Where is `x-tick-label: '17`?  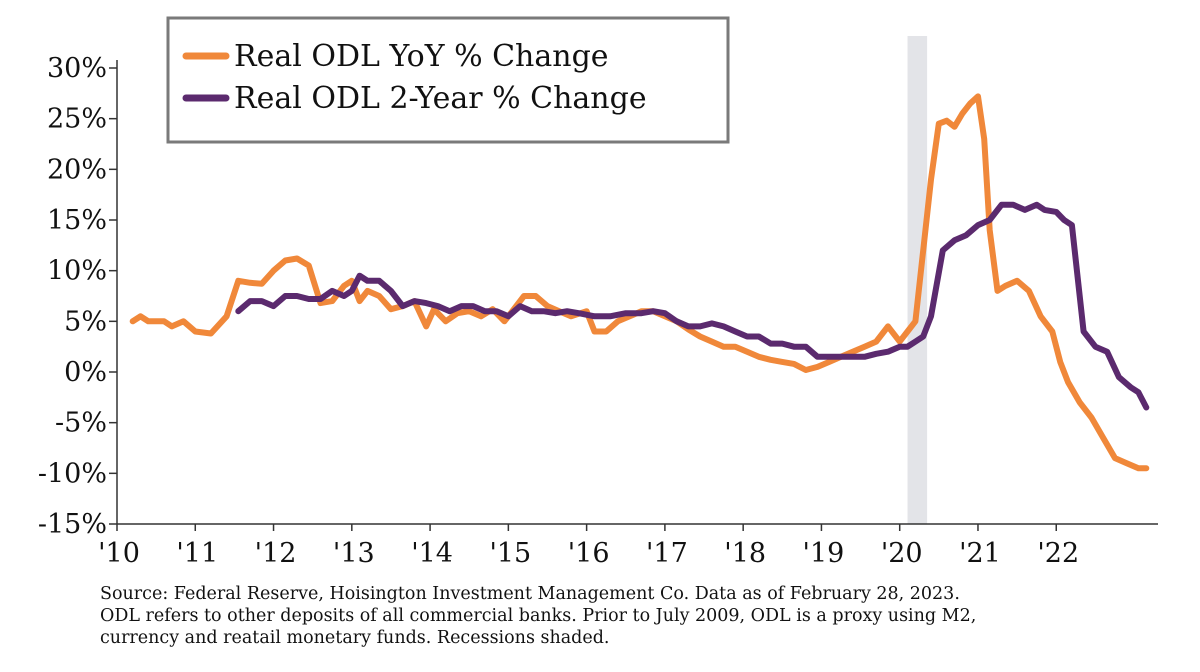 x-tick-label: '17 is located at coordinates (667, 553).